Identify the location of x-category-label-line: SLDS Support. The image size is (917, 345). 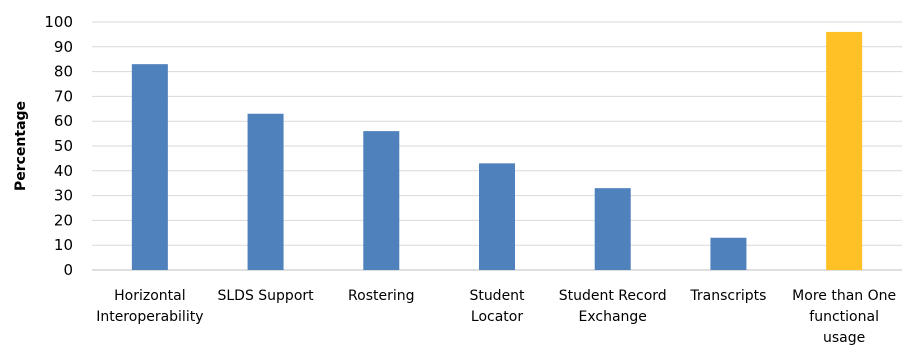
(265, 296).